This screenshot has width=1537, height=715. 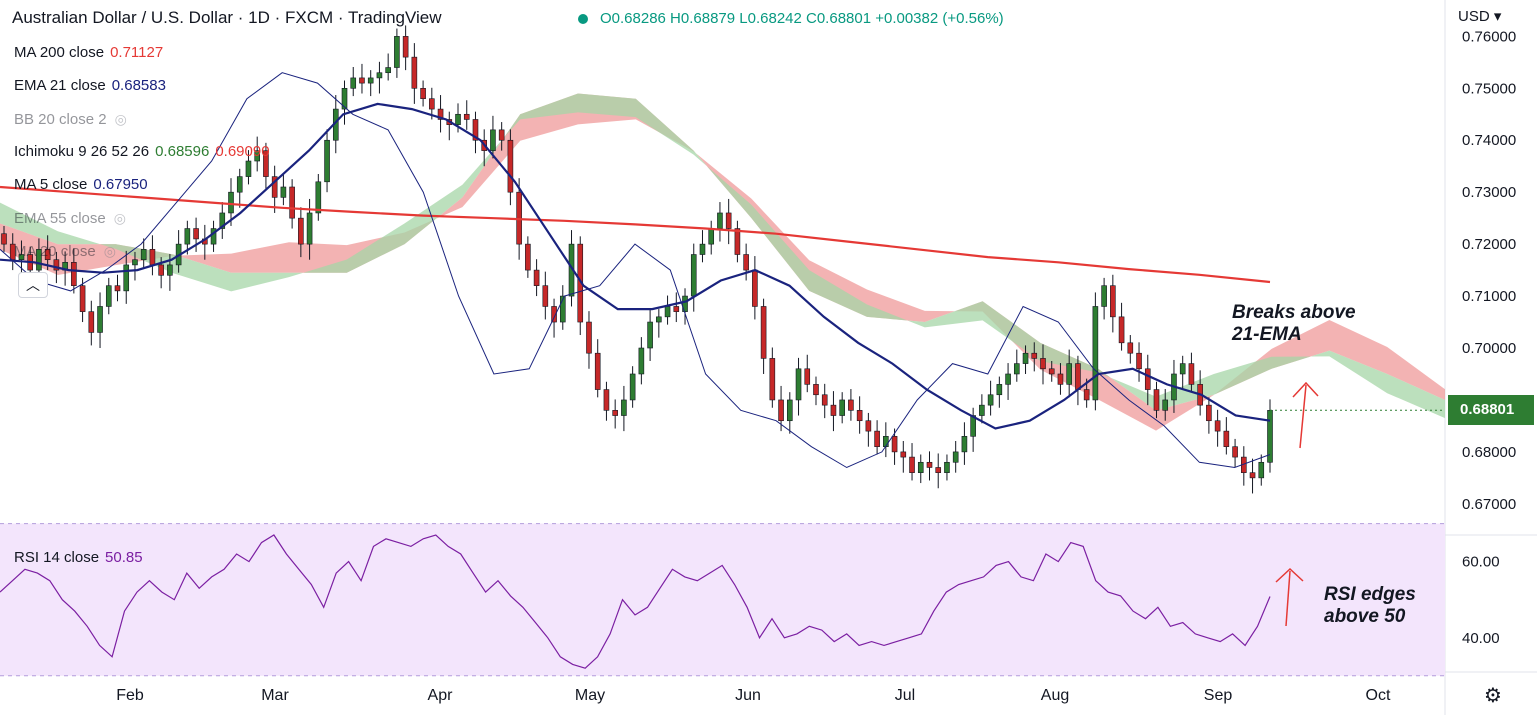 I want to click on rsi-legend: RSI 14 close 50.85, so click(x=78, y=558).